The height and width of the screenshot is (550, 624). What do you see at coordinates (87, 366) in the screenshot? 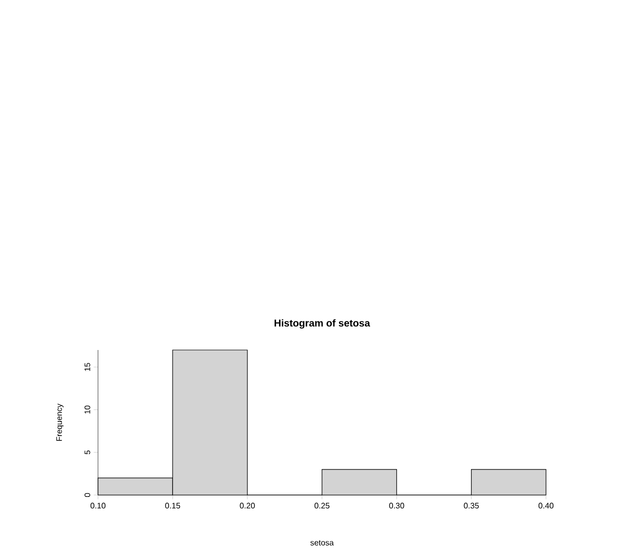
I see `y-tick-label: 15` at bounding box center [87, 366].